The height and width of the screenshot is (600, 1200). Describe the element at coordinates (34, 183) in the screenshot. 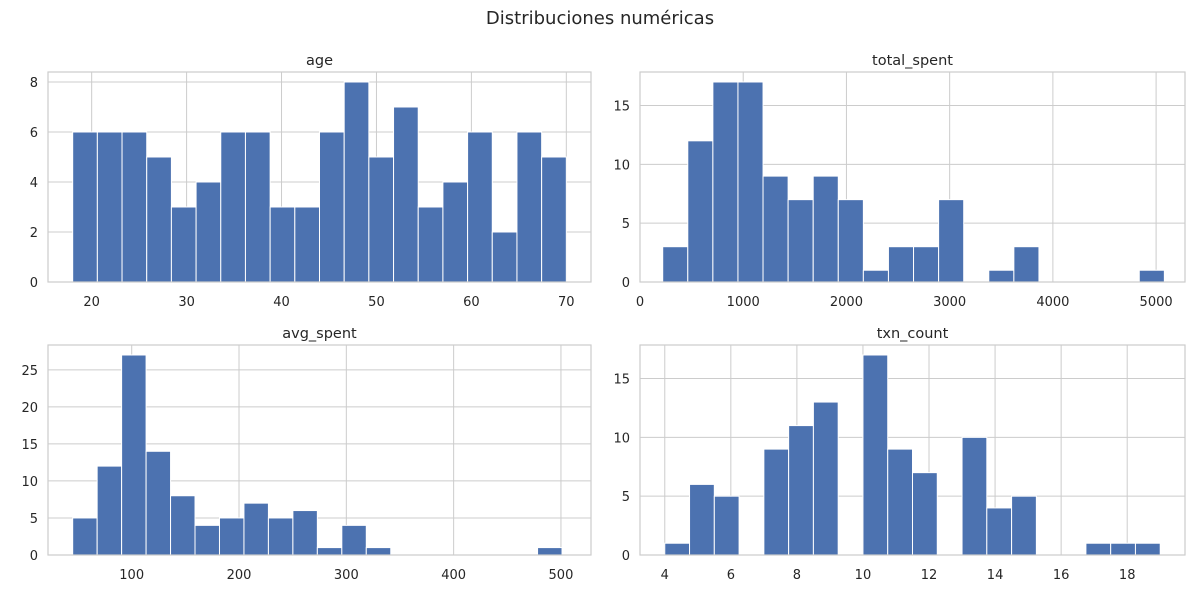

I see `y-tick-label: 4` at that location.